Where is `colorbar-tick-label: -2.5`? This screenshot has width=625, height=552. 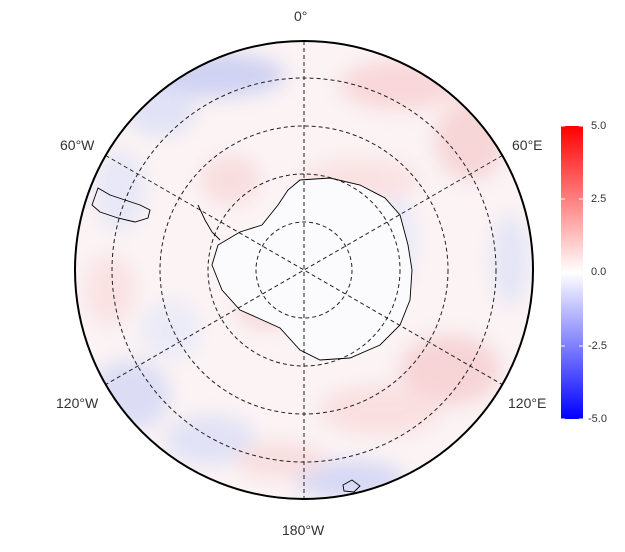 colorbar-tick-label: -2.5 is located at coordinates (597, 346).